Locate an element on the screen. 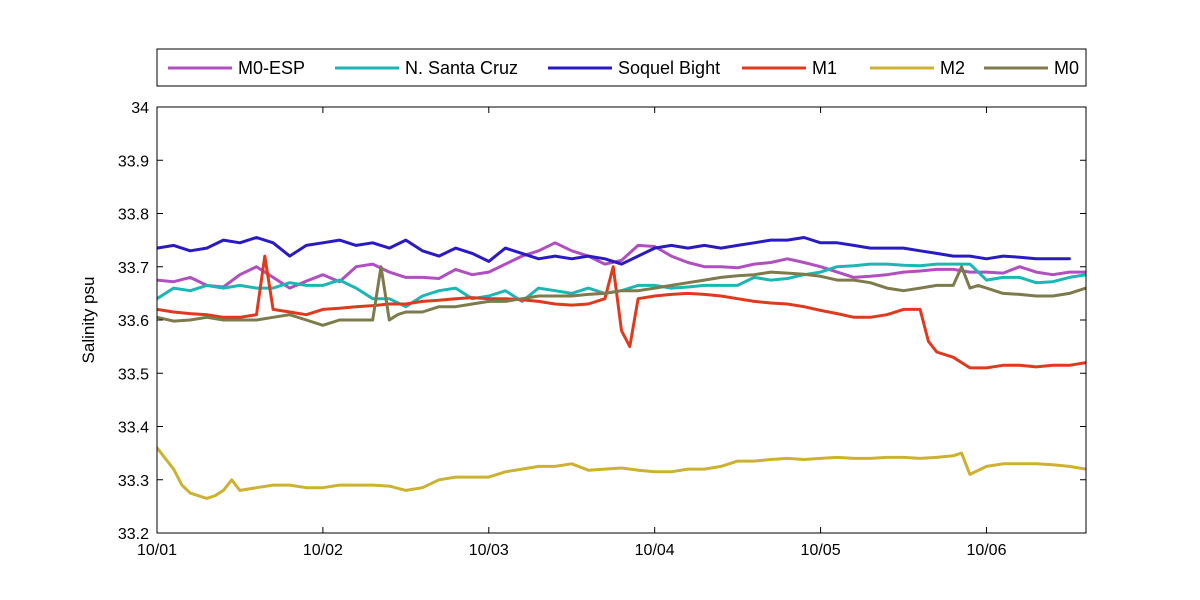 This screenshot has width=1200, height=600. y-axis-title: Salinity psu is located at coordinates (88, 320).